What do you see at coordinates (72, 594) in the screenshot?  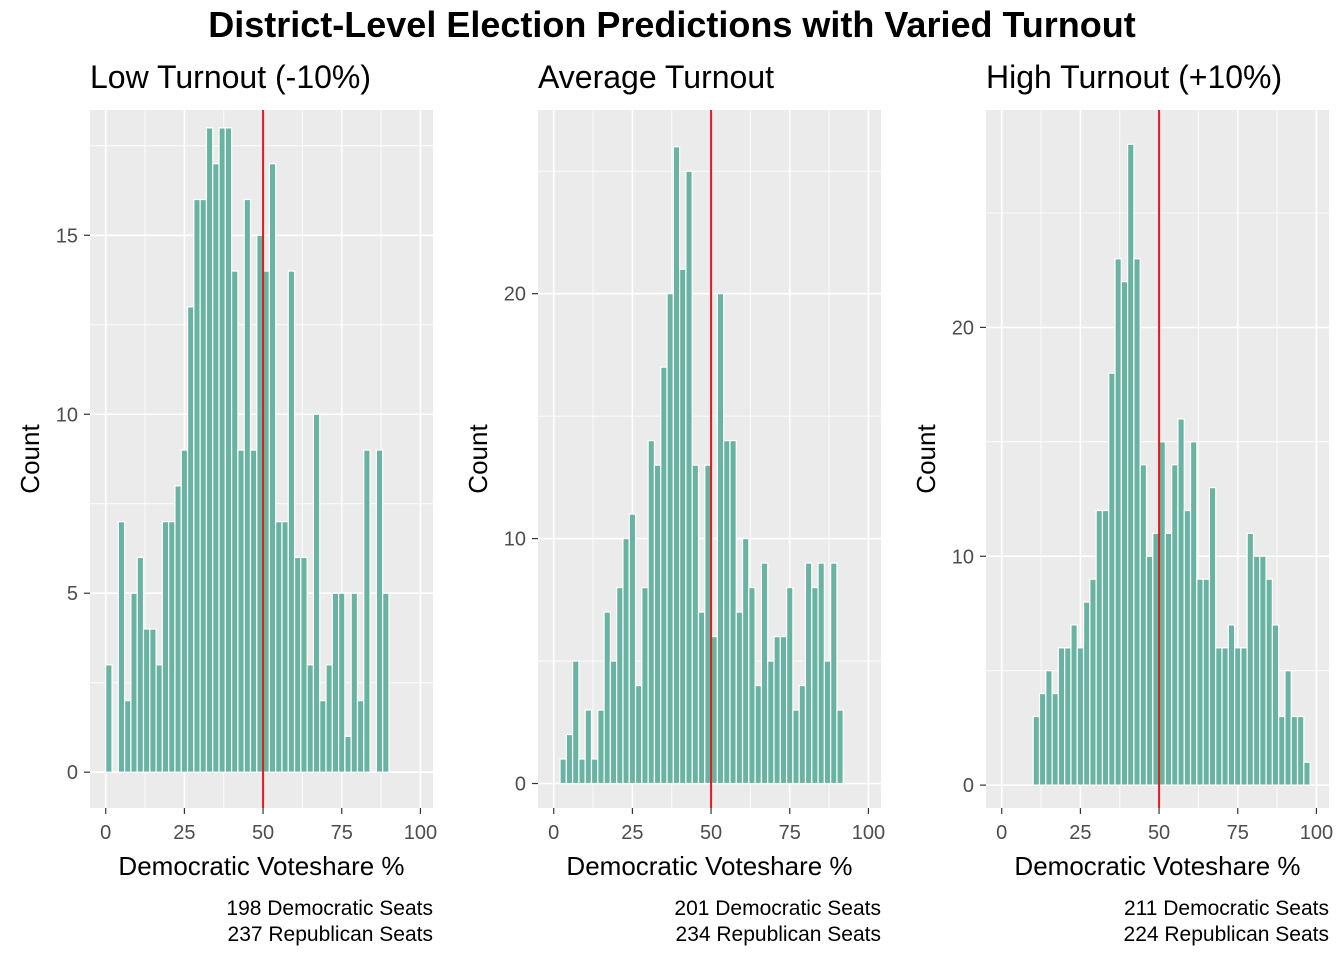 I see `y-tick-label: 5` at bounding box center [72, 594].